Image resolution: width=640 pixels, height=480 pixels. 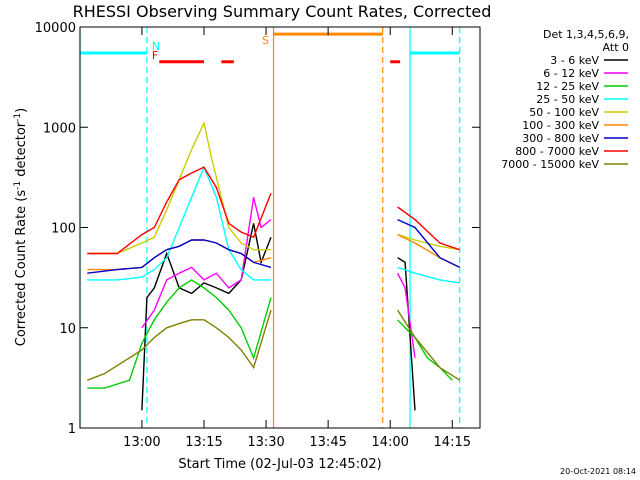 I want to click on legend-label-6: 300 - 800 keV, so click(x=560, y=138).